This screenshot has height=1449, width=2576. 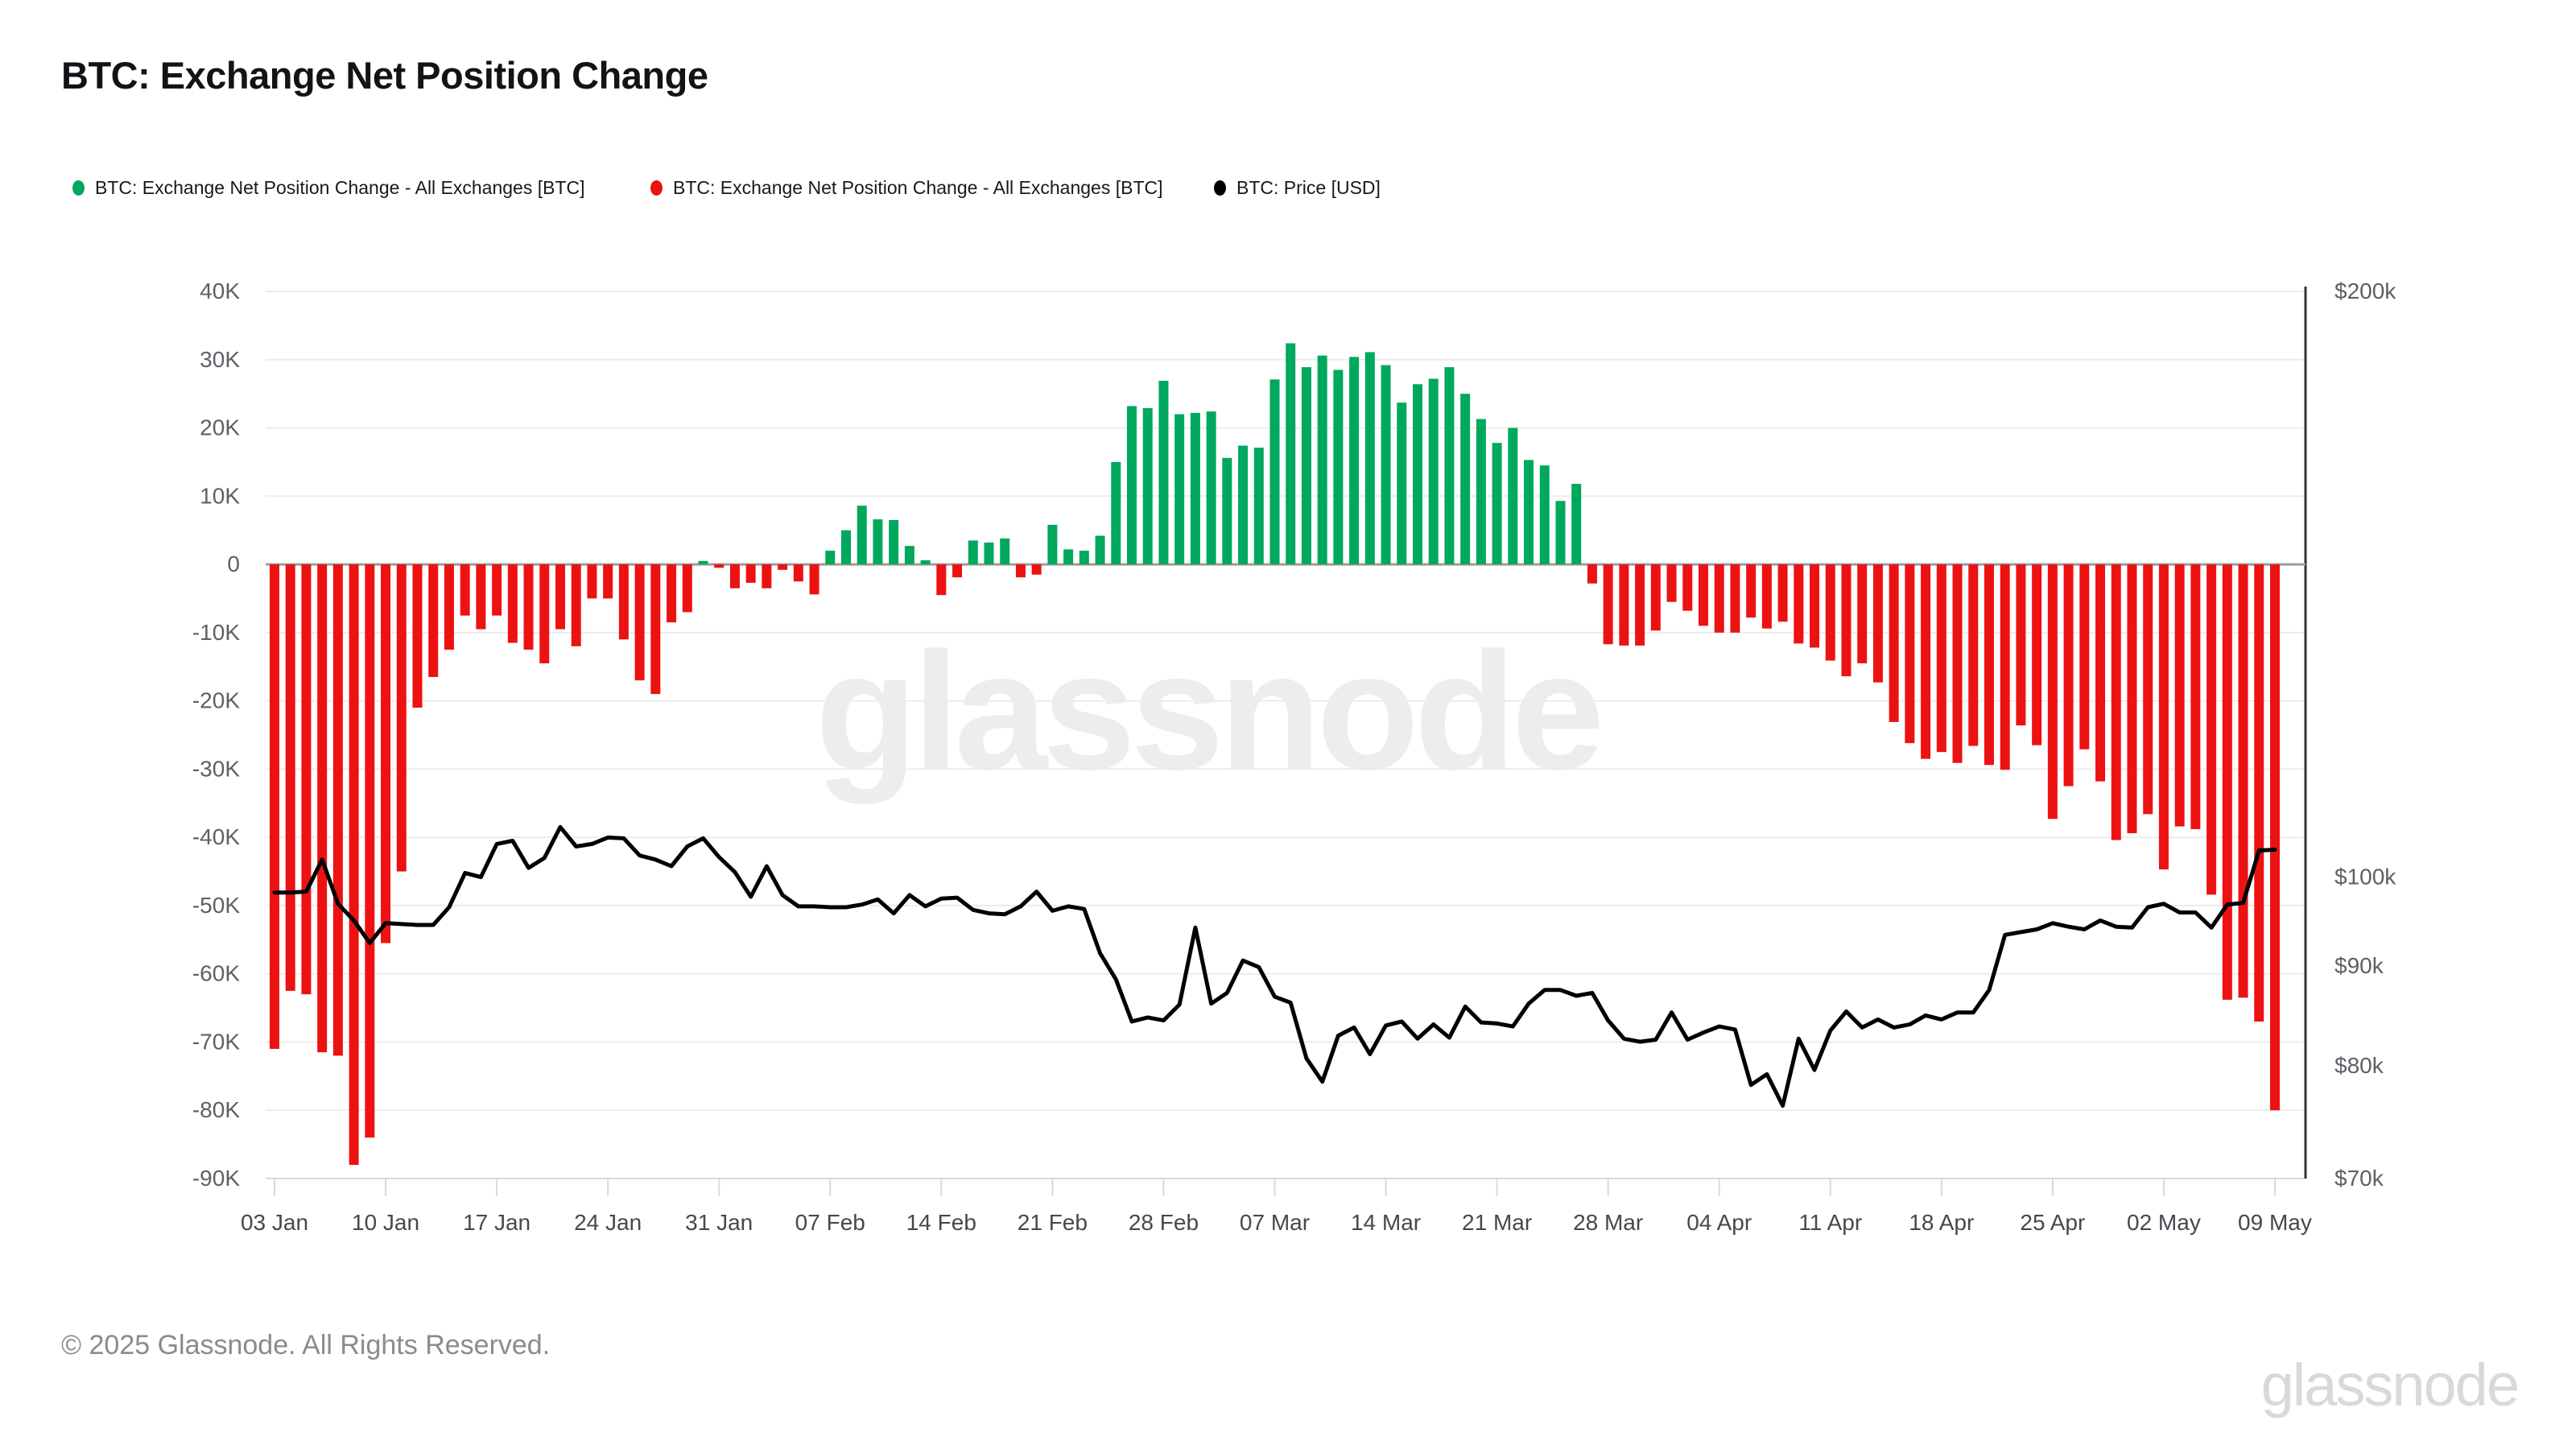 What do you see at coordinates (1297, 187) in the screenshot?
I see `legend-item-price: BTC: Price [USD]` at bounding box center [1297, 187].